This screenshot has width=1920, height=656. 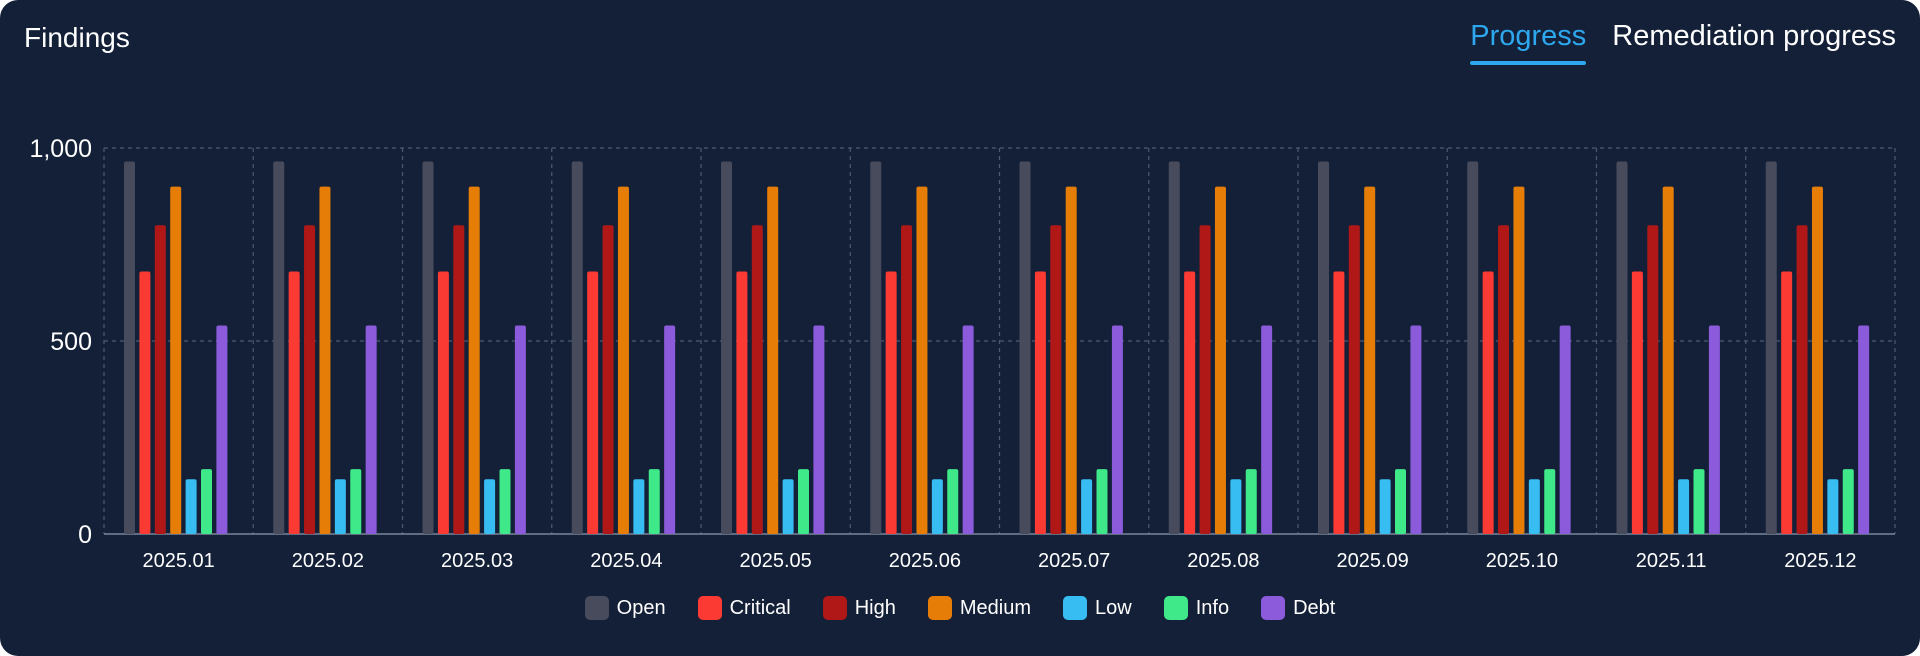 What do you see at coordinates (520, 429) in the screenshot?
I see `bar-debt-2025.03` at bounding box center [520, 429].